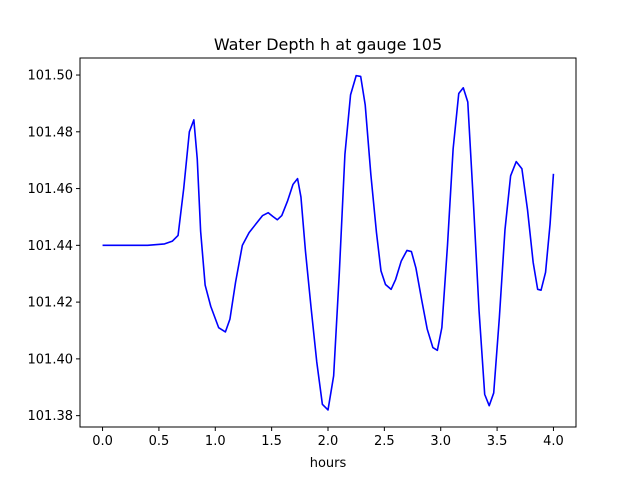  What do you see at coordinates (440, 441) in the screenshot?
I see `x-tick-label: 3.0` at bounding box center [440, 441].